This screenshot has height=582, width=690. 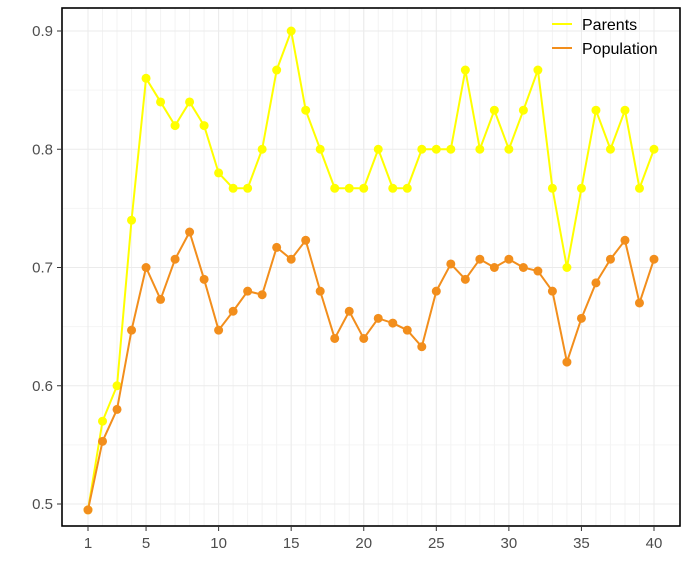 I want to click on legend: Parents Population, so click(x=605, y=37).